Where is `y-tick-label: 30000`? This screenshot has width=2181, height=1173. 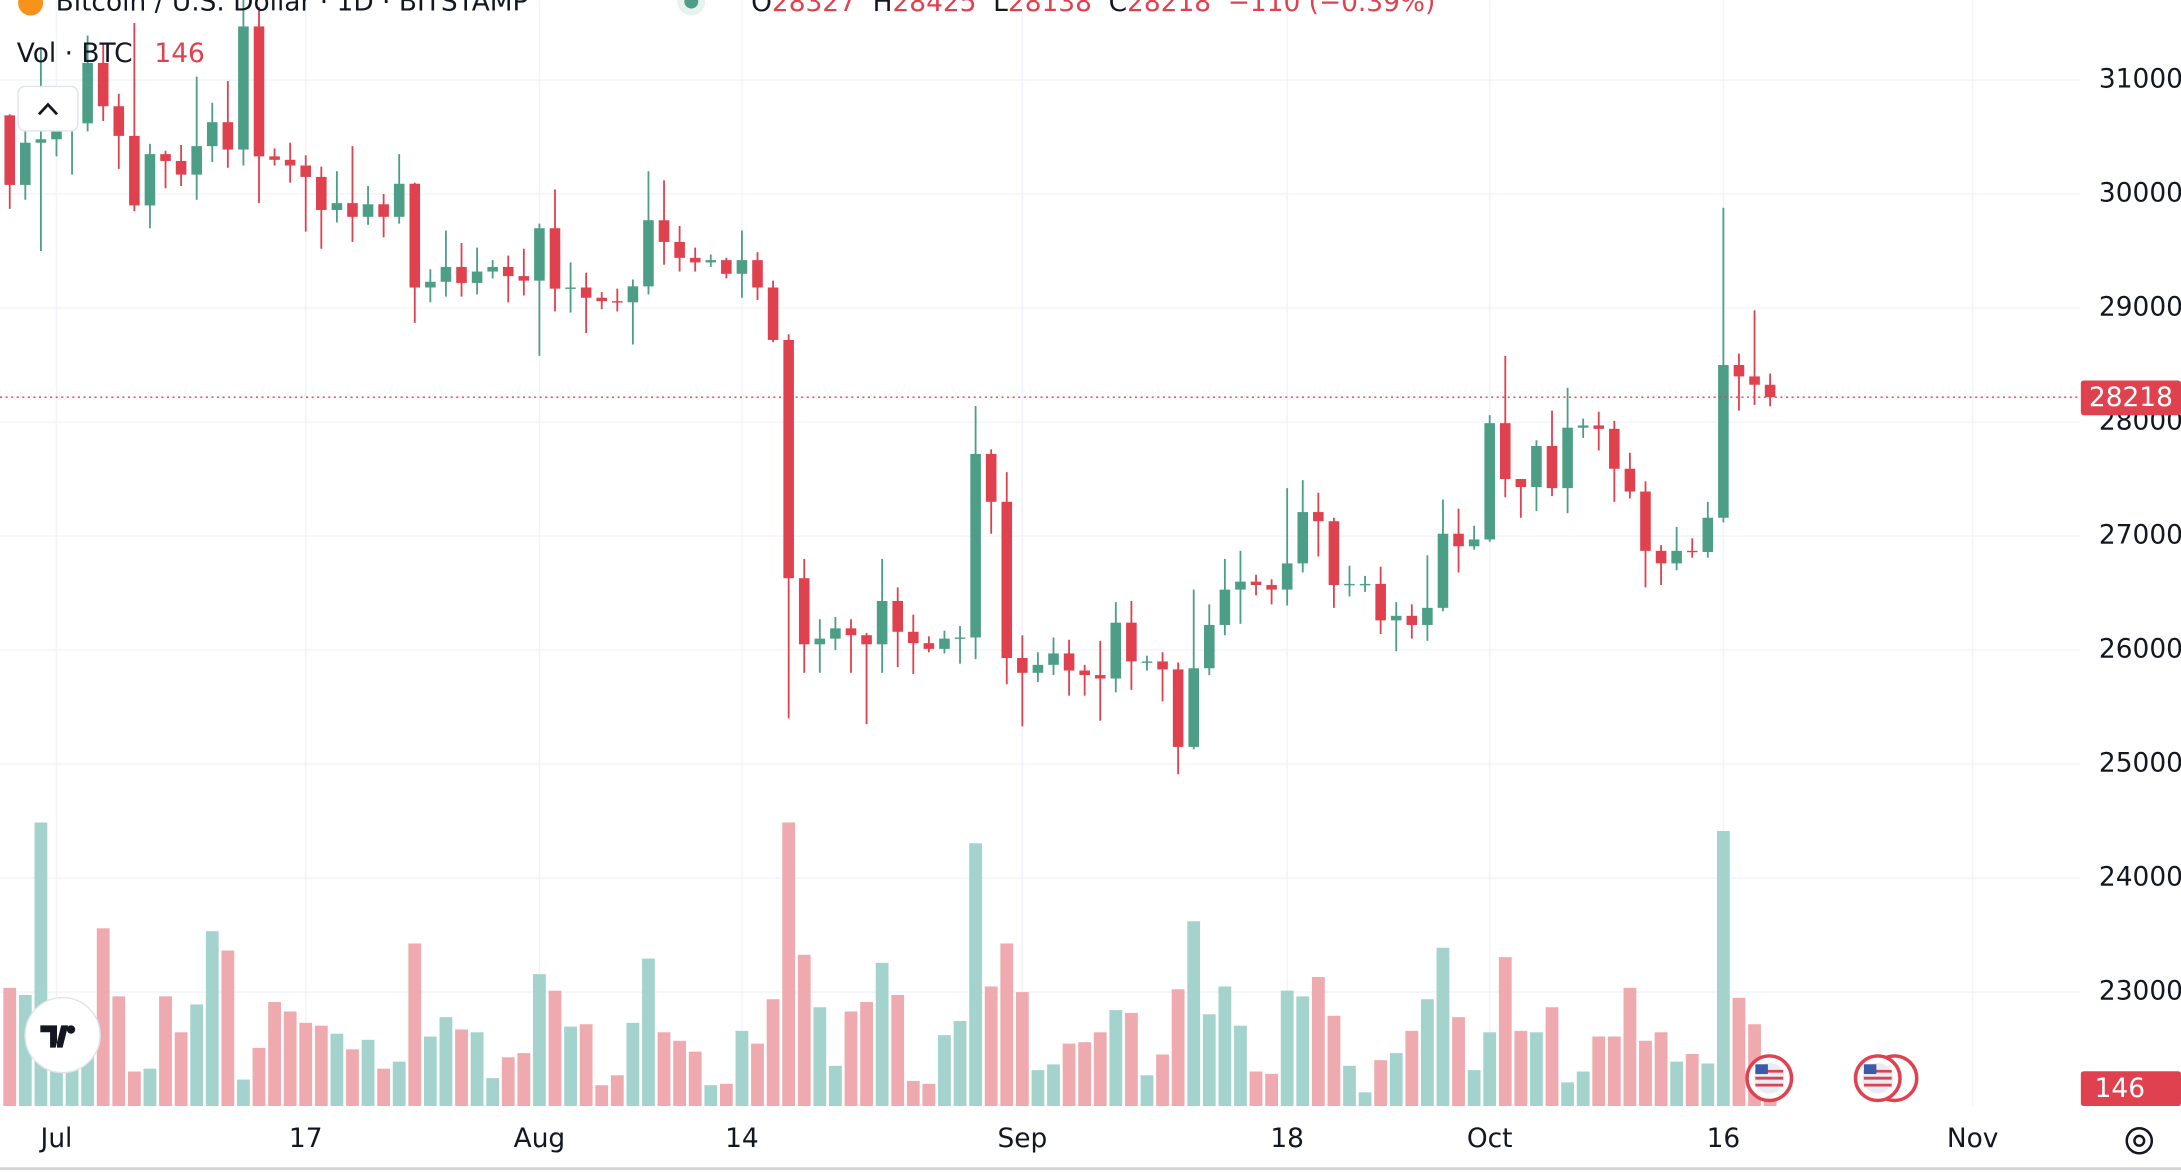 y-tick-label: 30000 is located at coordinates (2140, 193).